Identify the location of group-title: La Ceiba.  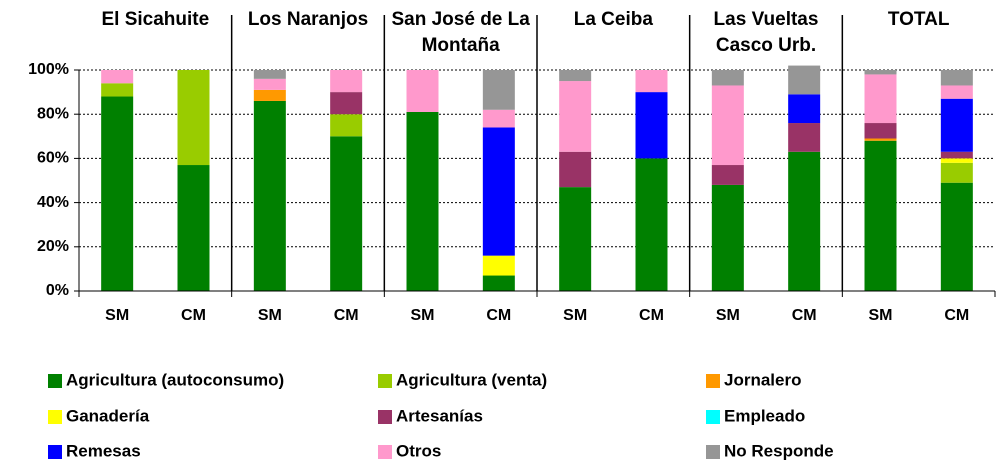
(614, 19).